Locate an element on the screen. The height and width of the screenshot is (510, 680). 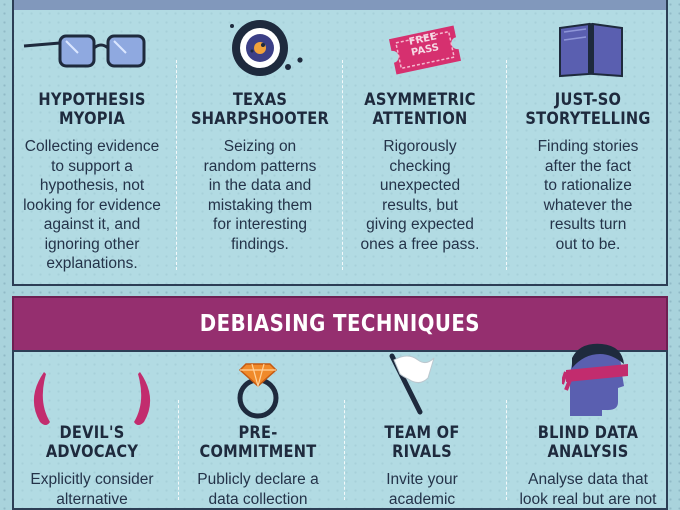
glasses-icon is located at coordinates (84, 51).